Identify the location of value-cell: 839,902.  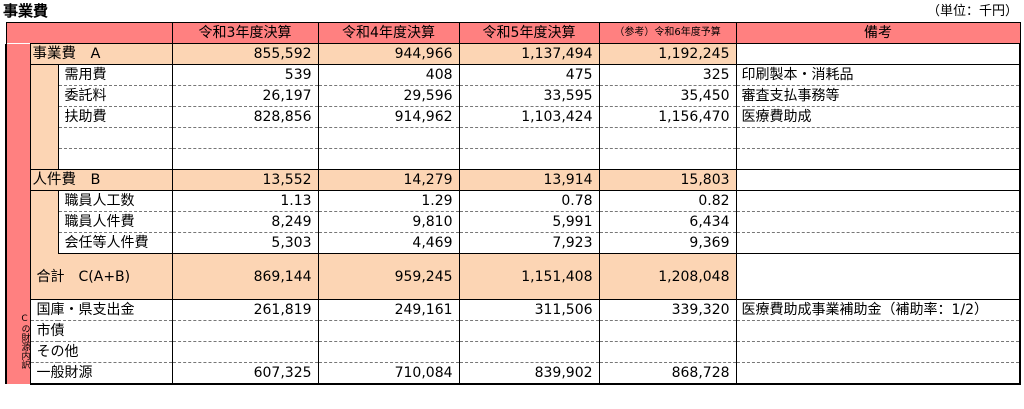
(529, 373).